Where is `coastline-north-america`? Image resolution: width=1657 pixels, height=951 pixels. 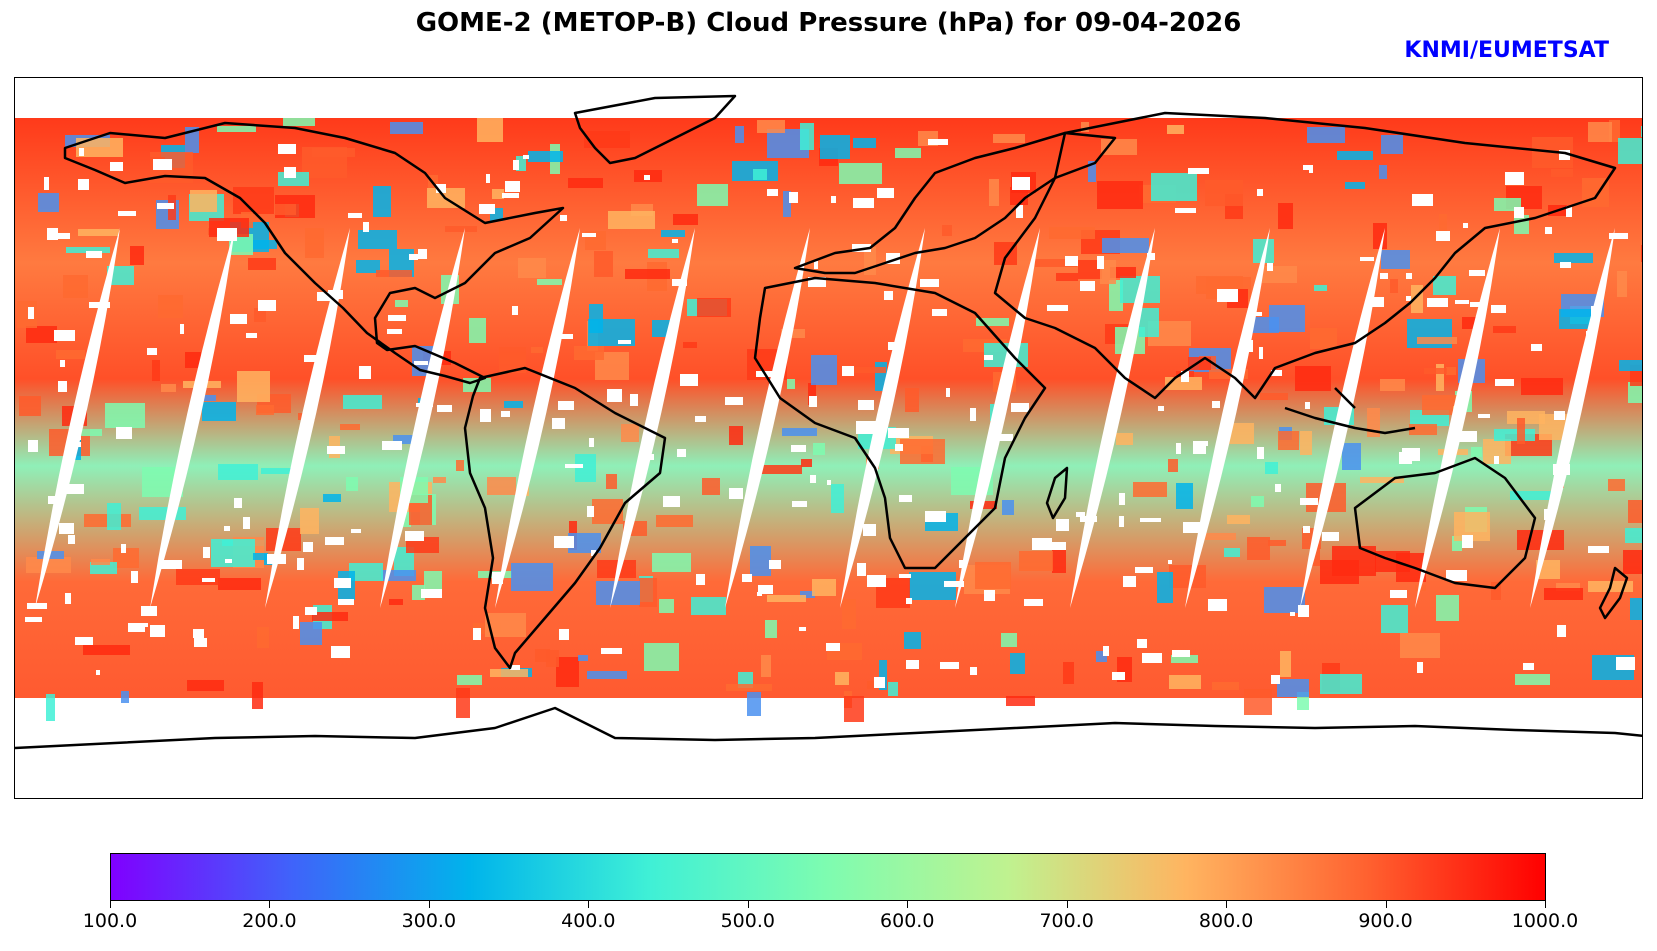 coastline-north-america is located at coordinates (314, 253).